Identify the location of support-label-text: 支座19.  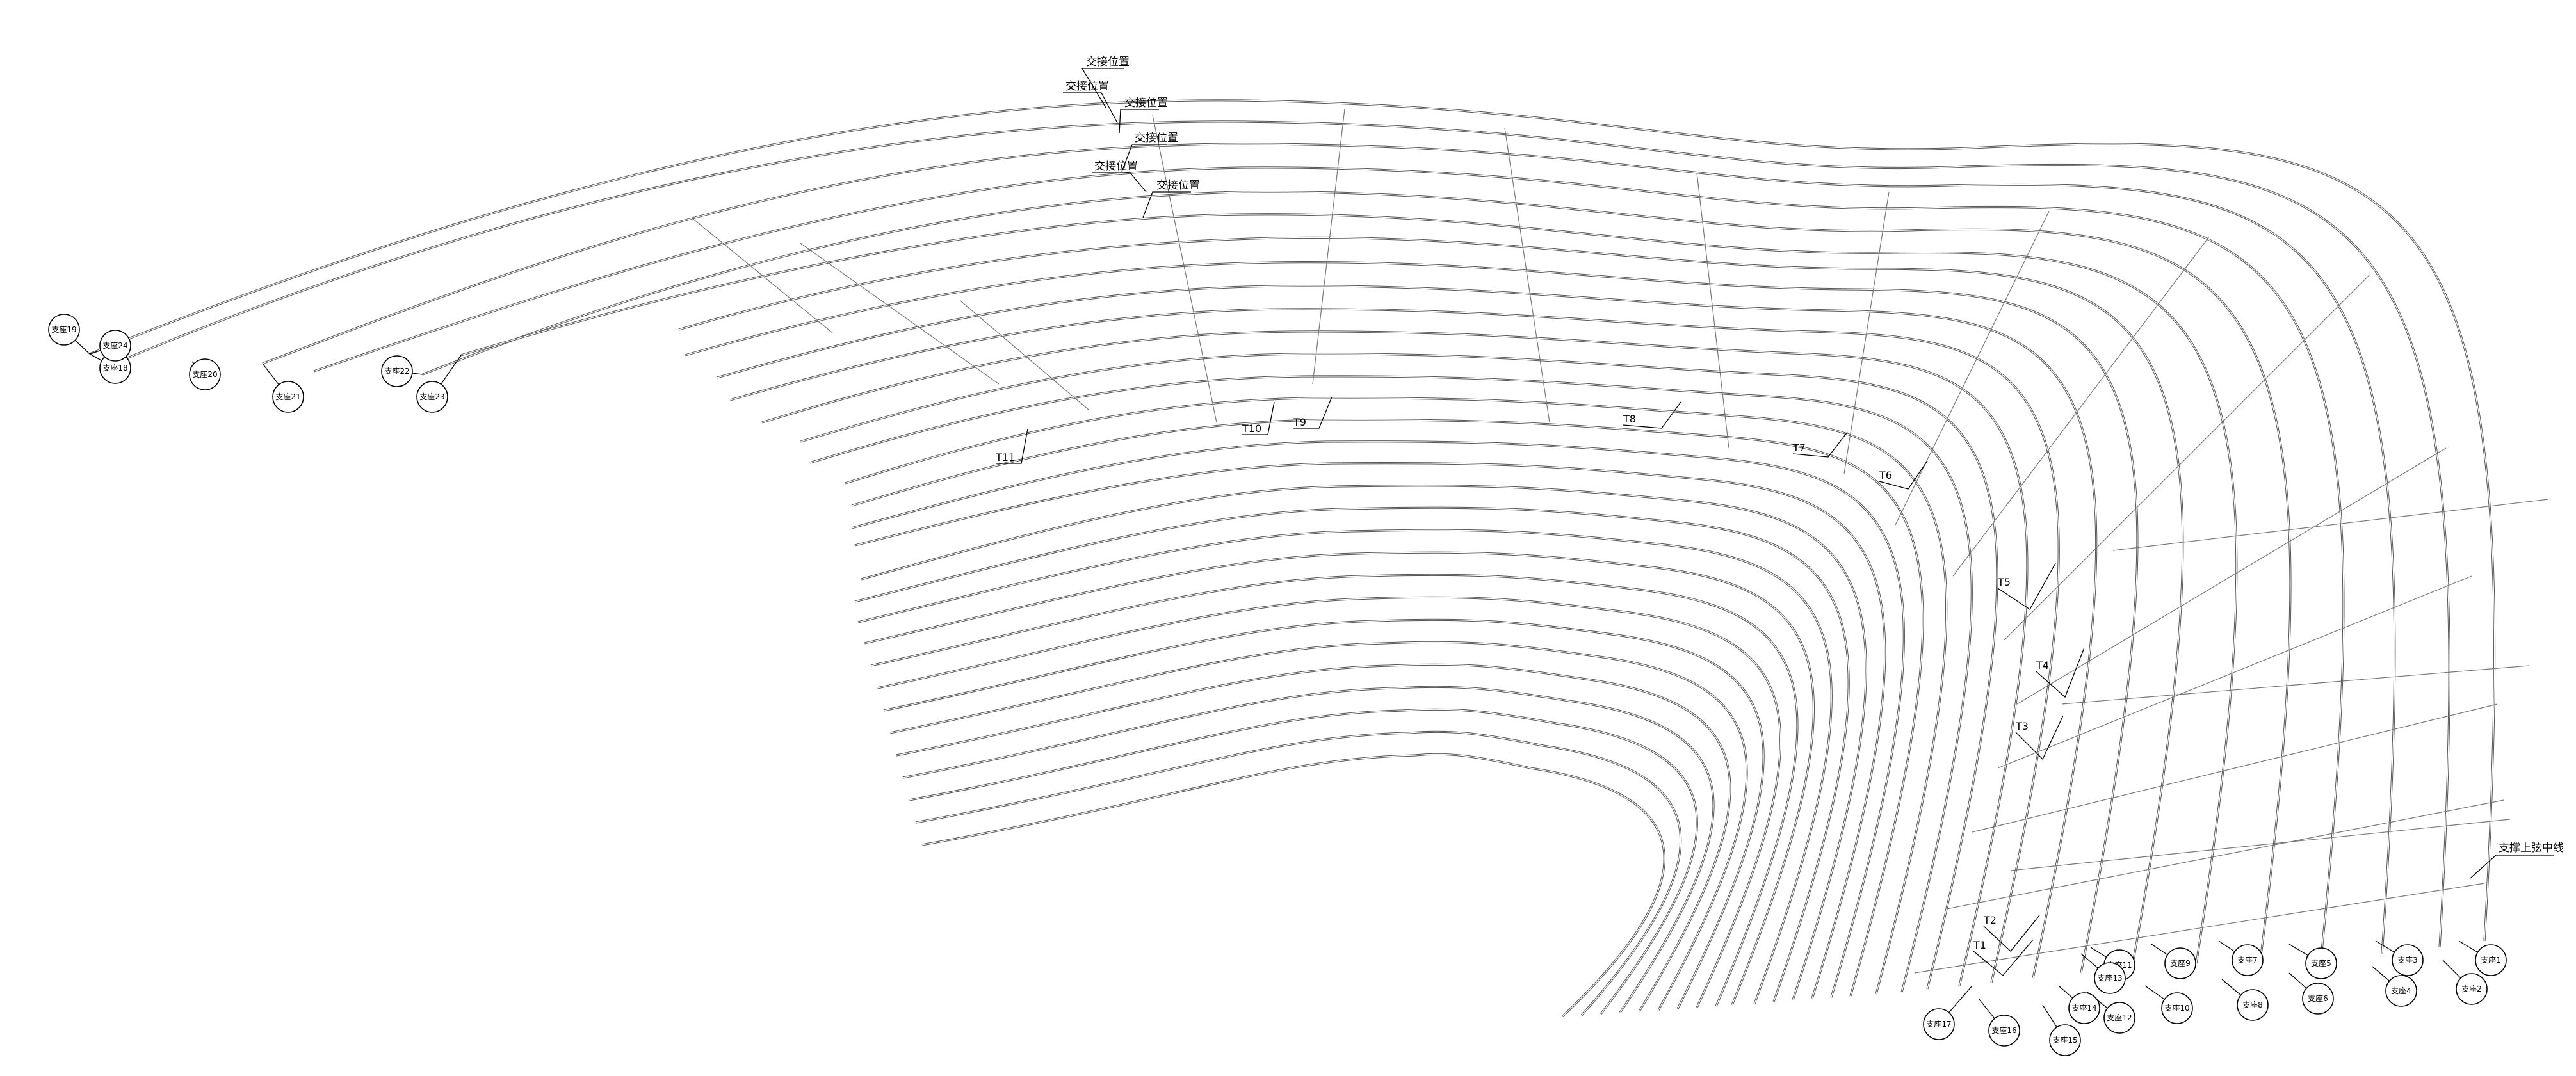
(63, 329).